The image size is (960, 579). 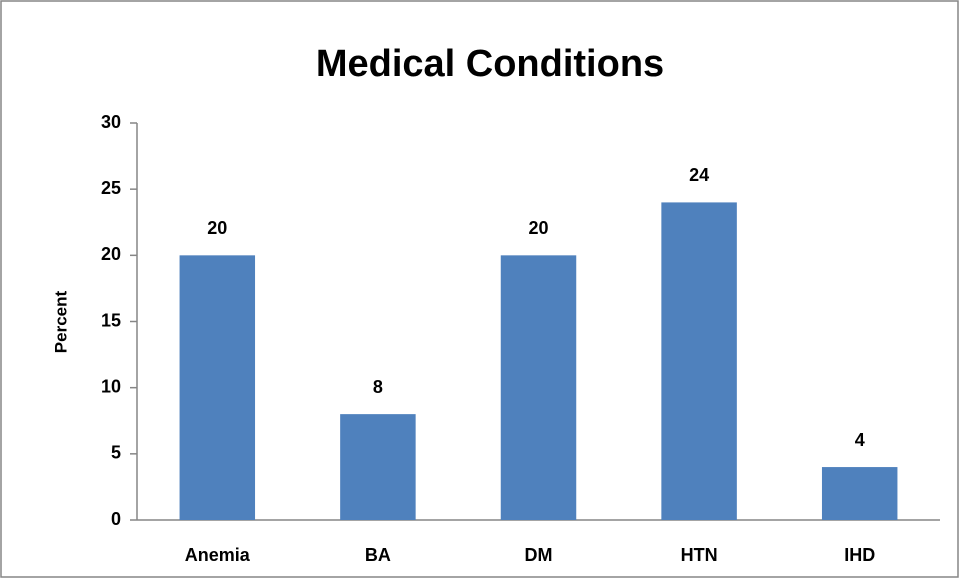 What do you see at coordinates (111, 188) in the screenshot?
I see `y-tick-label: 25` at bounding box center [111, 188].